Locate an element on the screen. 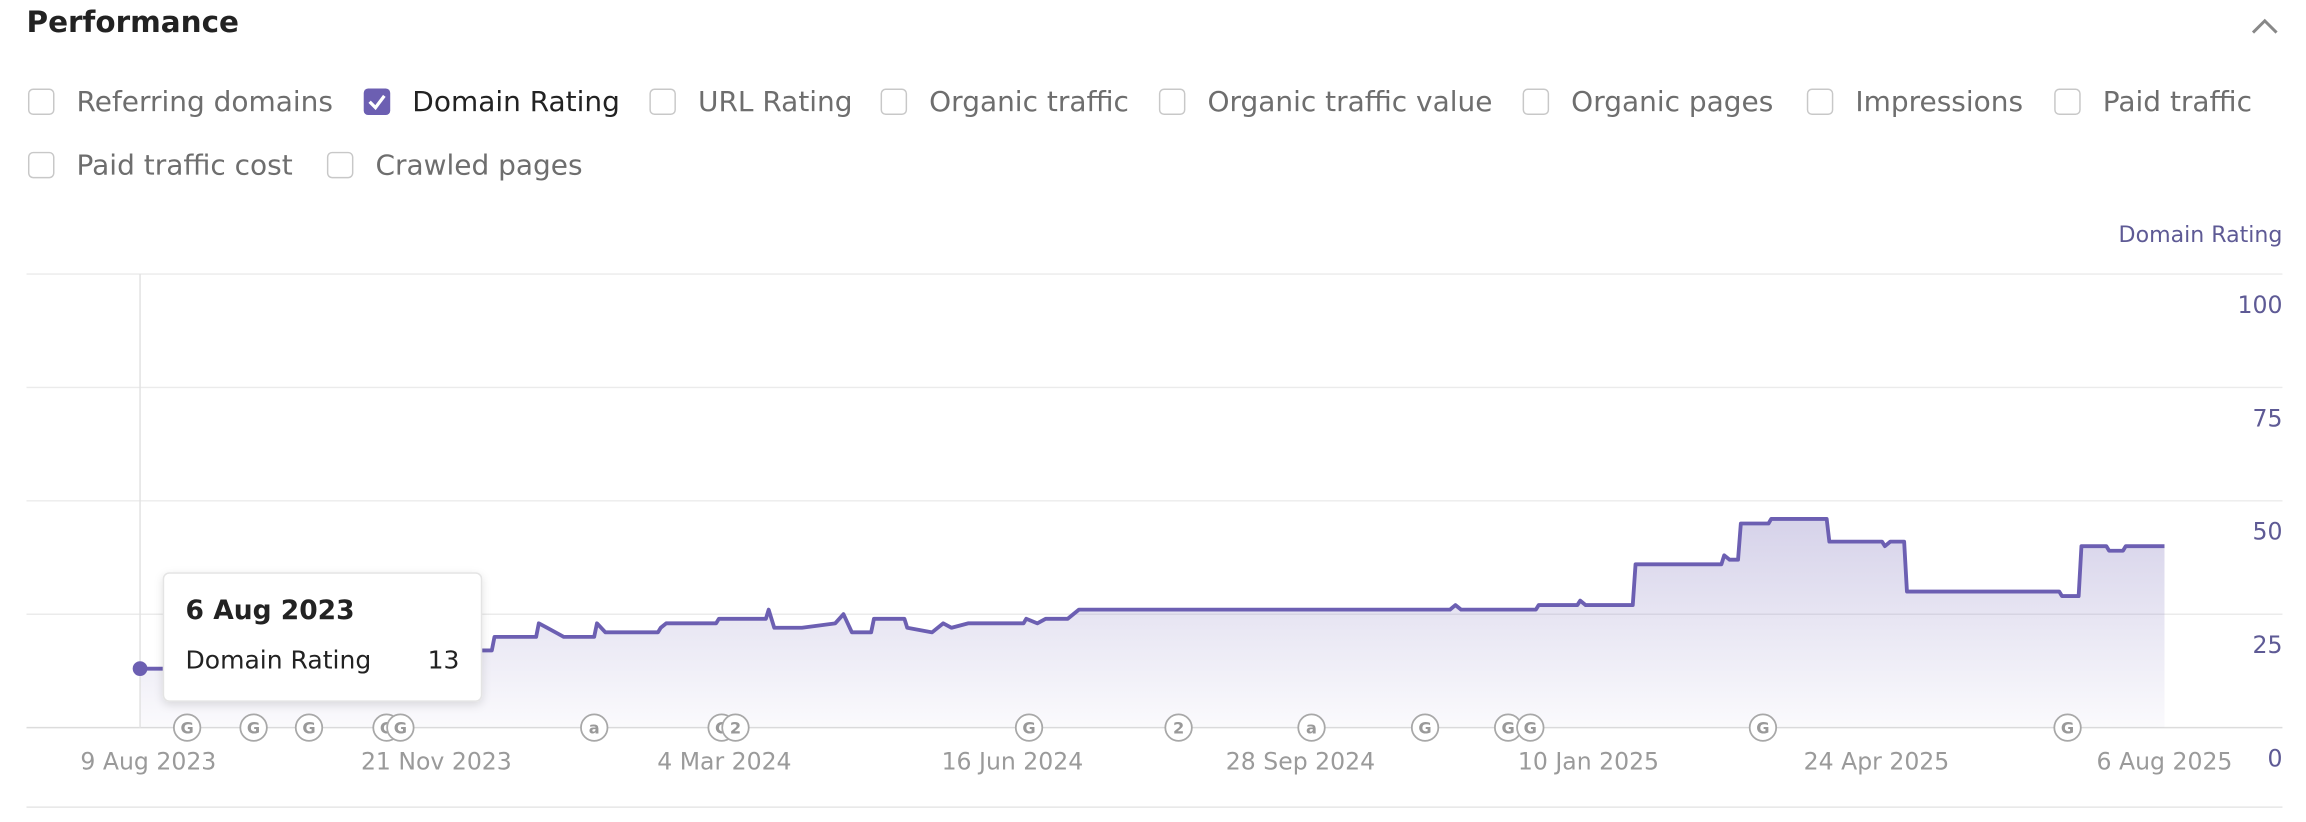  x-tick-label: 21 Nov 2023 is located at coordinates (436, 761).